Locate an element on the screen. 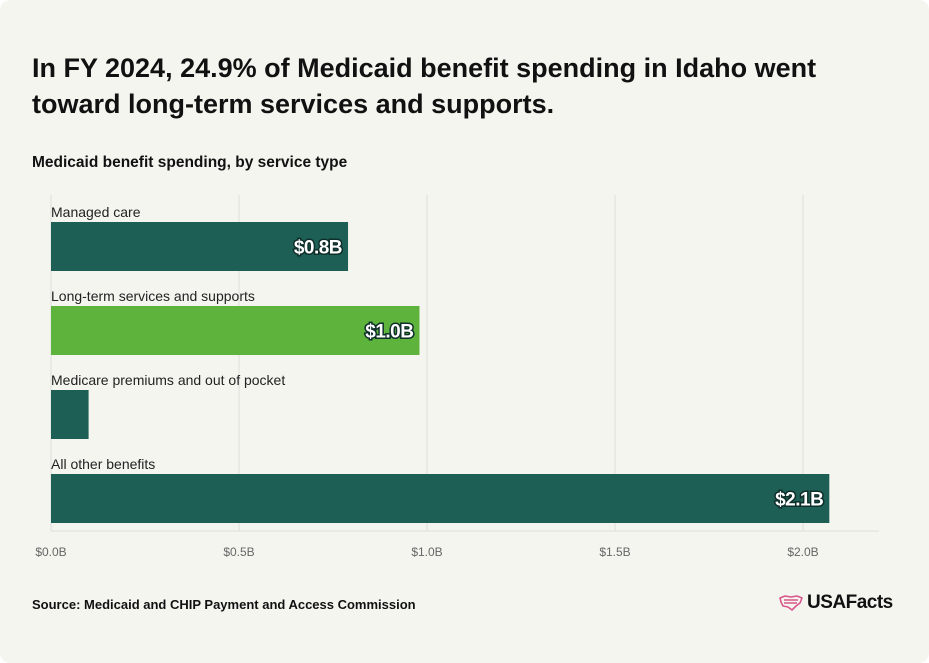  usa-map-flag-icon is located at coordinates (791, 603).